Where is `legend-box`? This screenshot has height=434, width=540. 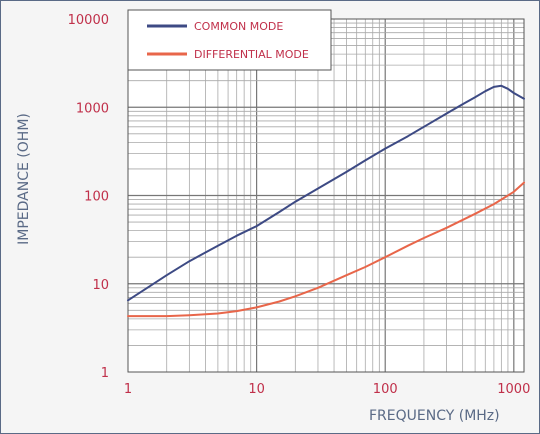 legend-box is located at coordinates (229, 40).